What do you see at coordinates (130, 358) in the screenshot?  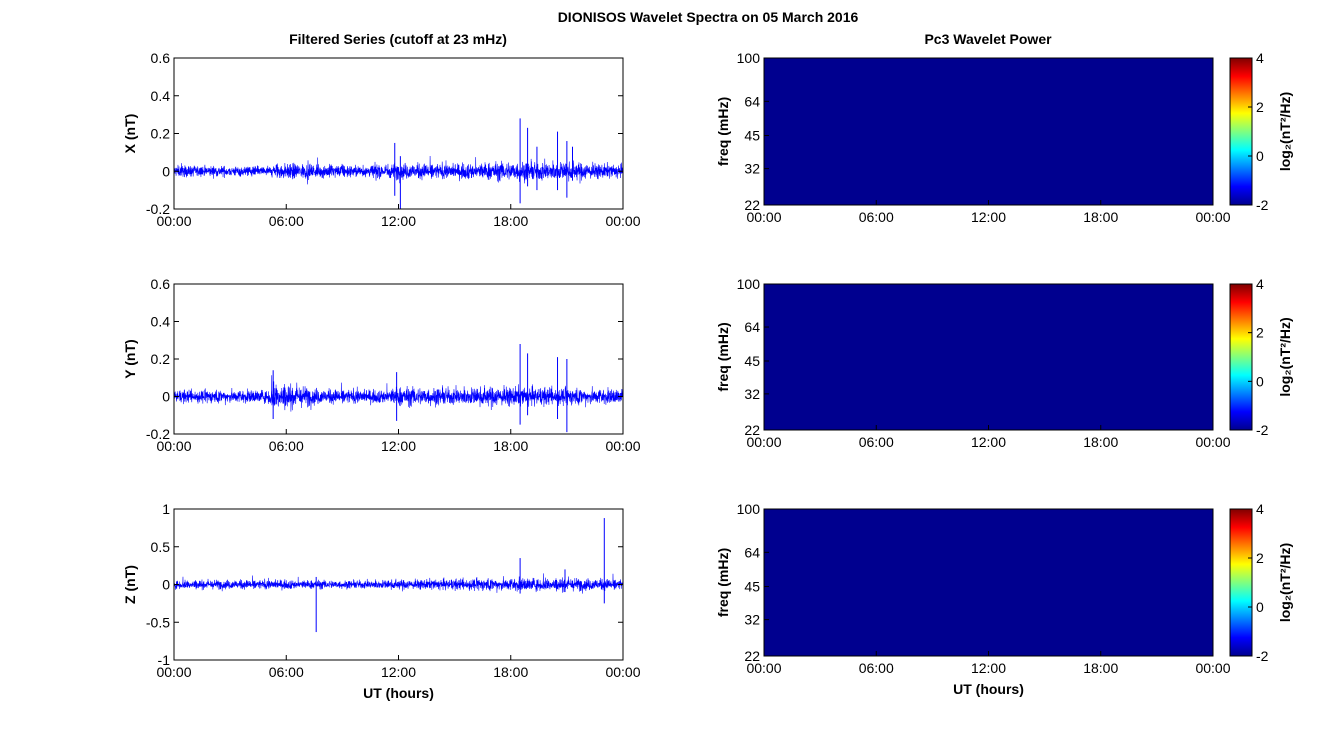 I see `y-axis-label: Y (nT)` at bounding box center [130, 358].